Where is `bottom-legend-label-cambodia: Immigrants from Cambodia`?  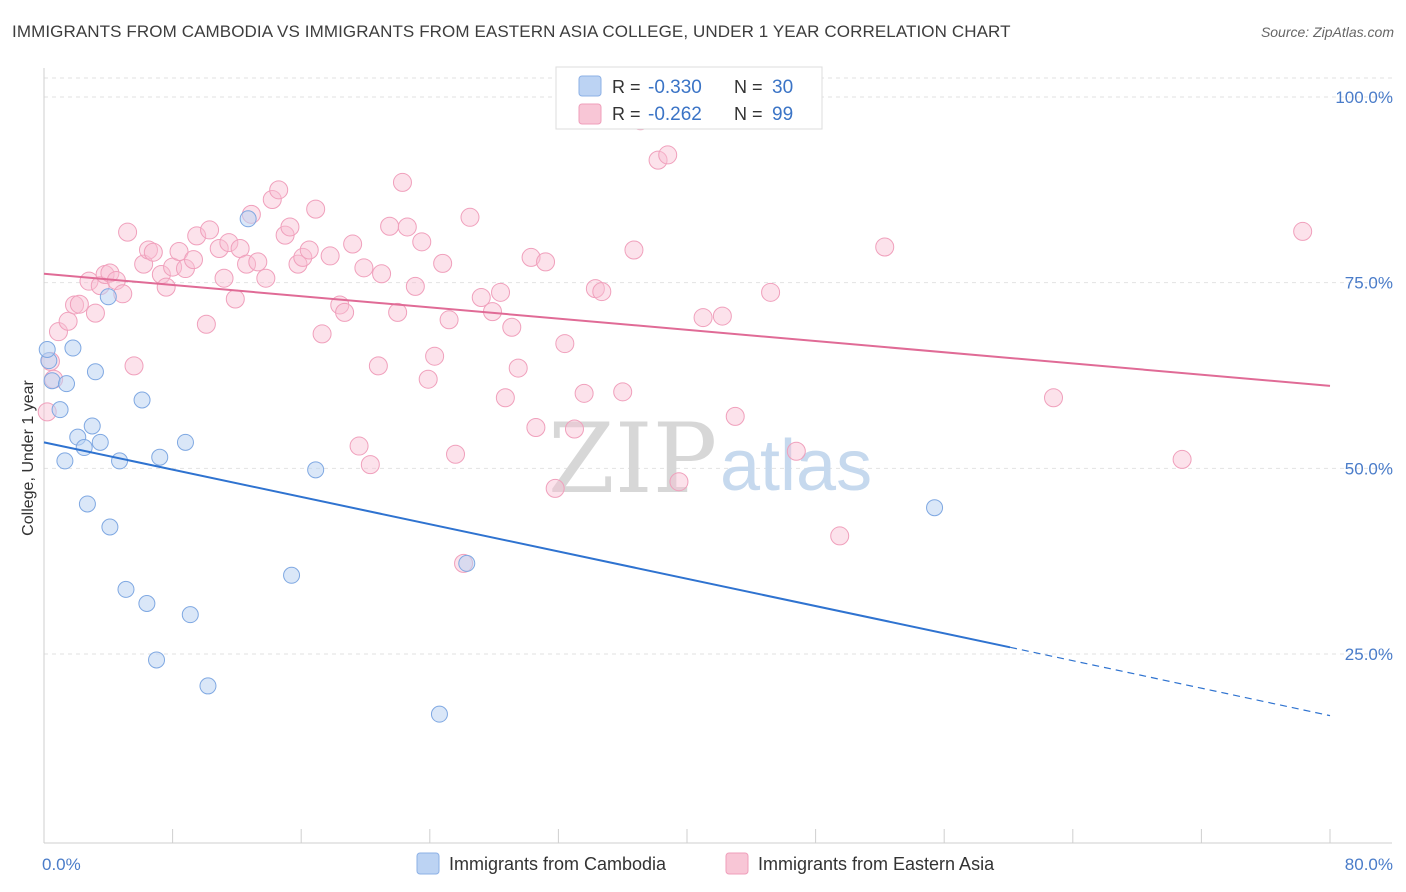
bottom-legend-label-cambodia: Immigrants from Cambodia is located at coordinates (558, 864).